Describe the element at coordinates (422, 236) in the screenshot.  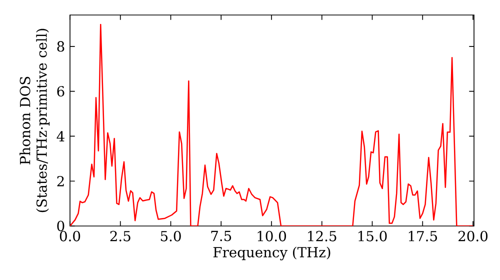
I see `x-tick-label: 17.5` at that location.